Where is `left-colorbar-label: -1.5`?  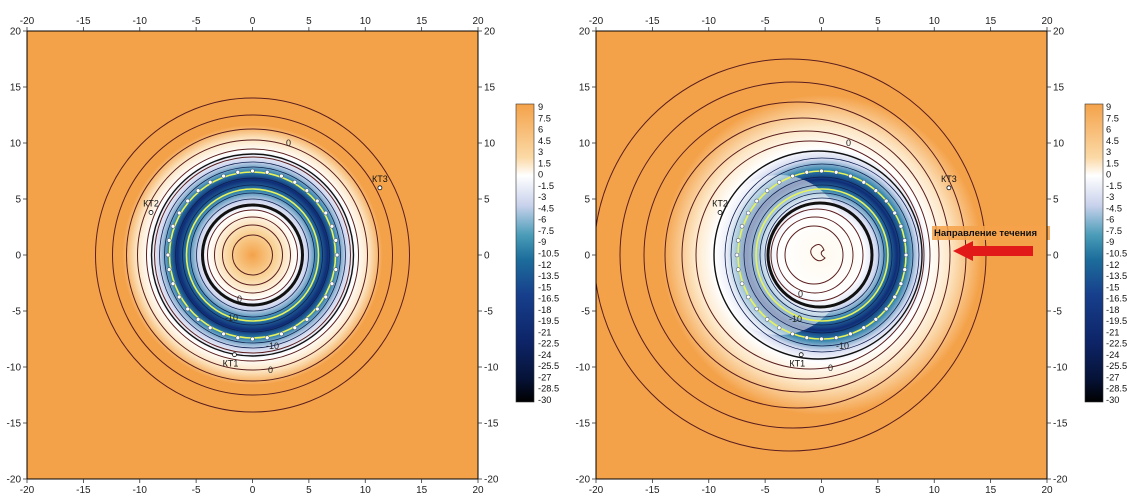 left-colorbar-label: -1.5 is located at coordinates (546, 186).